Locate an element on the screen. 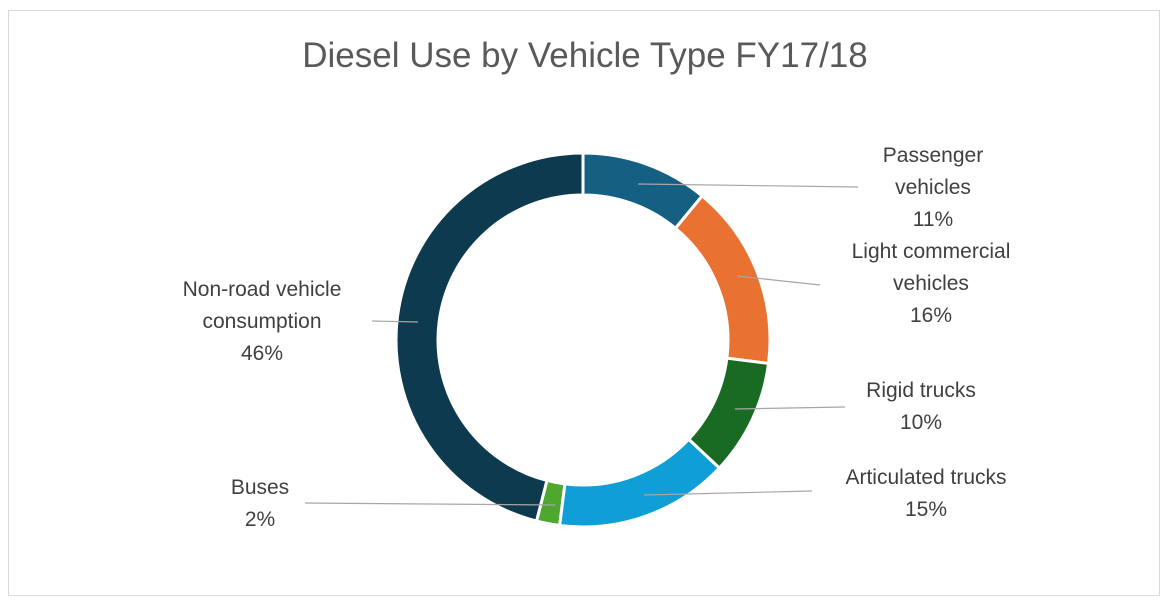 This screenshot has width=1170, height=604. data-label-4: Buses 2% is located at coordinates (260, 504).